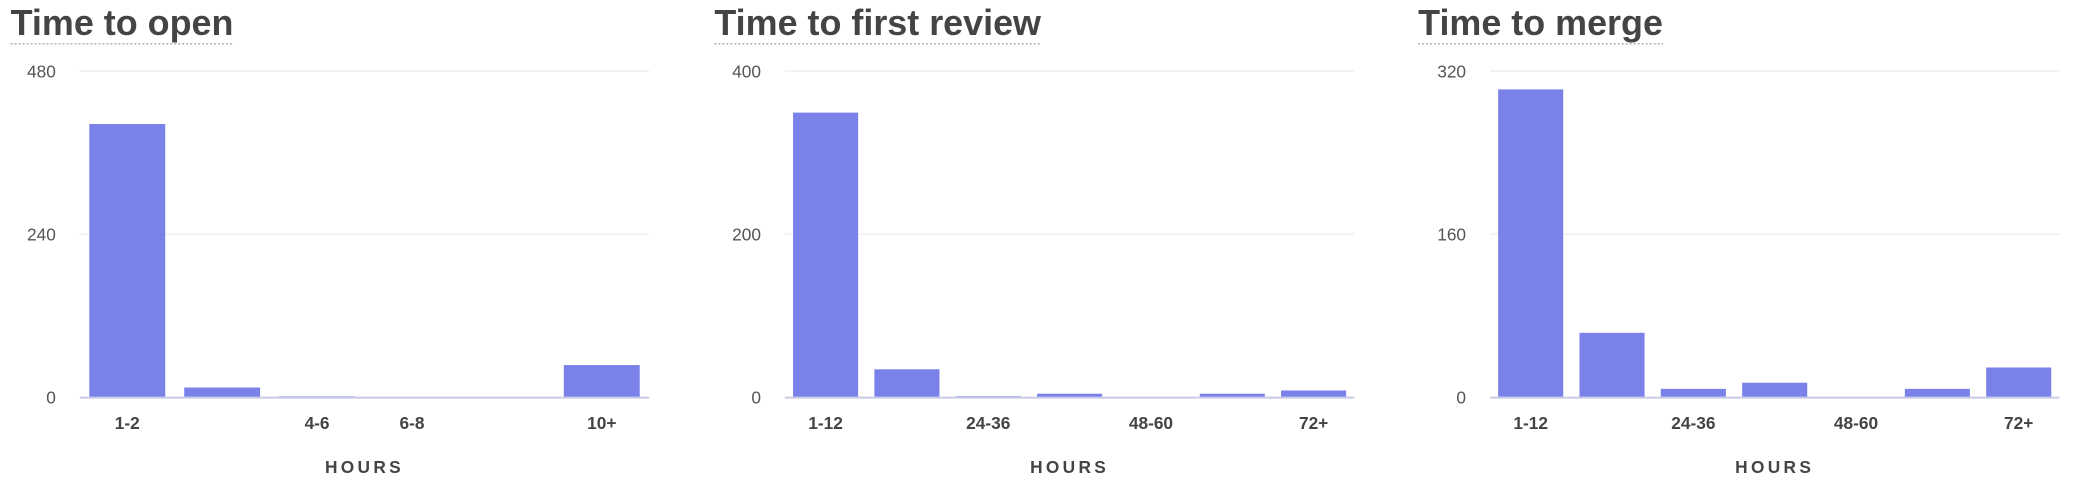 This screenshot has height=496, width=2086. What do you see at coordinates (1540, 22) in the screenshot?
I see `chart-title: Time to merge` at bounding box center [1540, 22].